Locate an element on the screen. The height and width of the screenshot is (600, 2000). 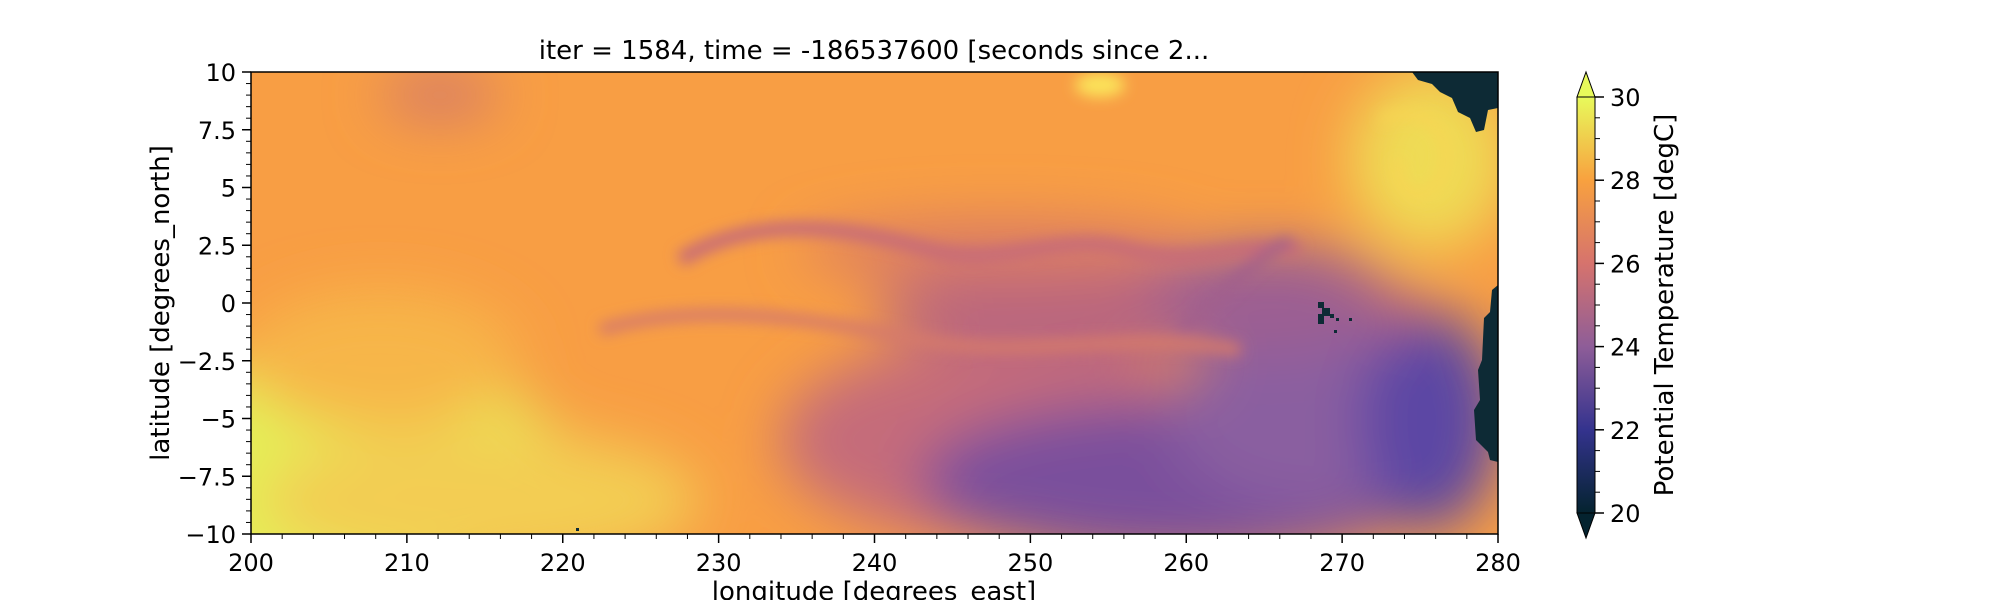
y-axis-label: latitude [degrees_north] is located at coordinates (161, 303).